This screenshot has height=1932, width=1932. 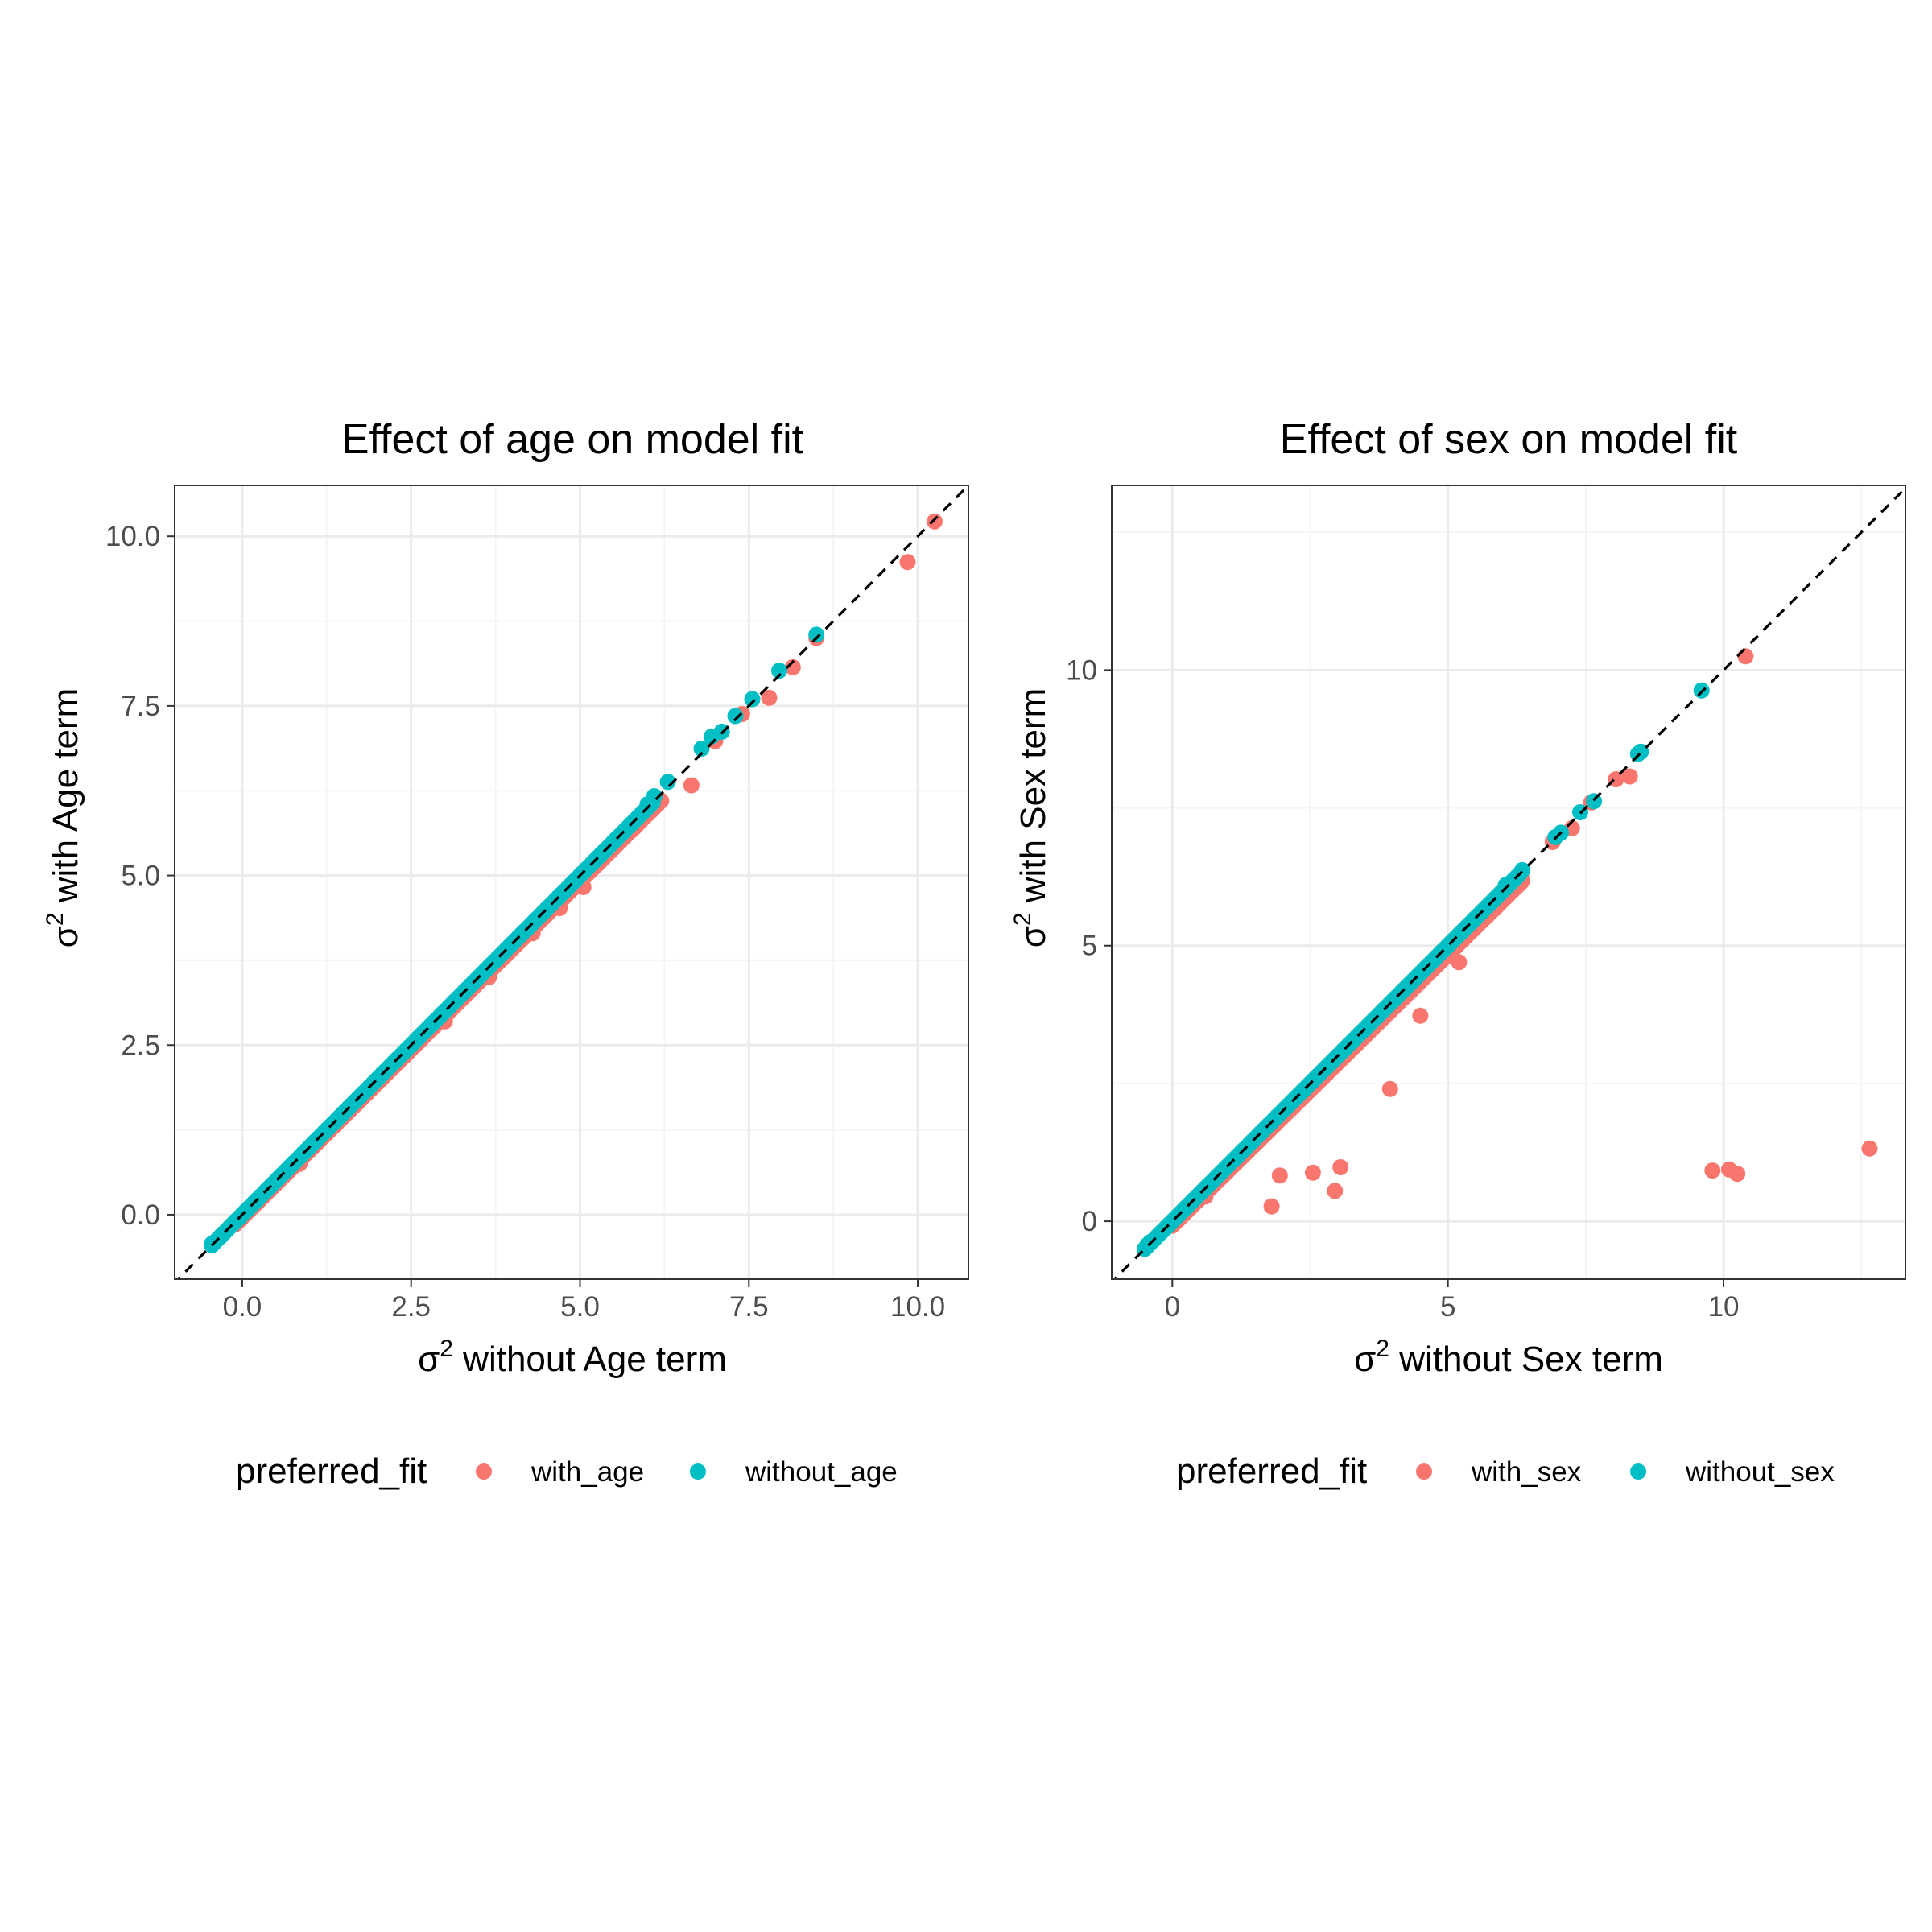 I want to click on chart-sex-y-tick-label: 0, so click(x=1089, y=1221).